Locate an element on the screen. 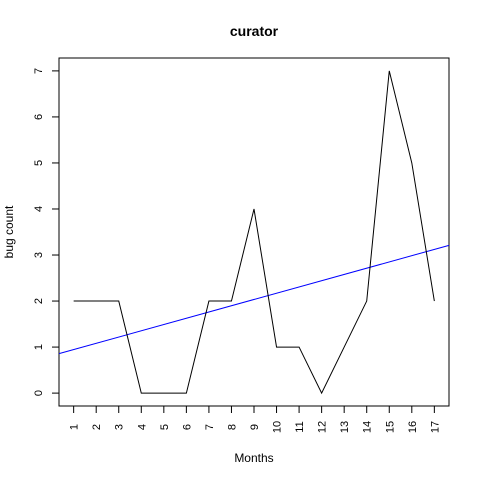 This screenshot has width=480, height=480. x-tick-label: 11 is located at coordinates (300, 426).